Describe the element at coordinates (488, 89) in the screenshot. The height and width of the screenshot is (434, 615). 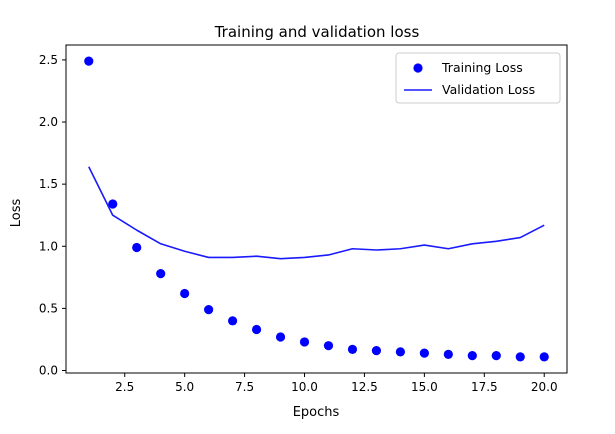
I see `legend-label: Validation Loss` at that location.